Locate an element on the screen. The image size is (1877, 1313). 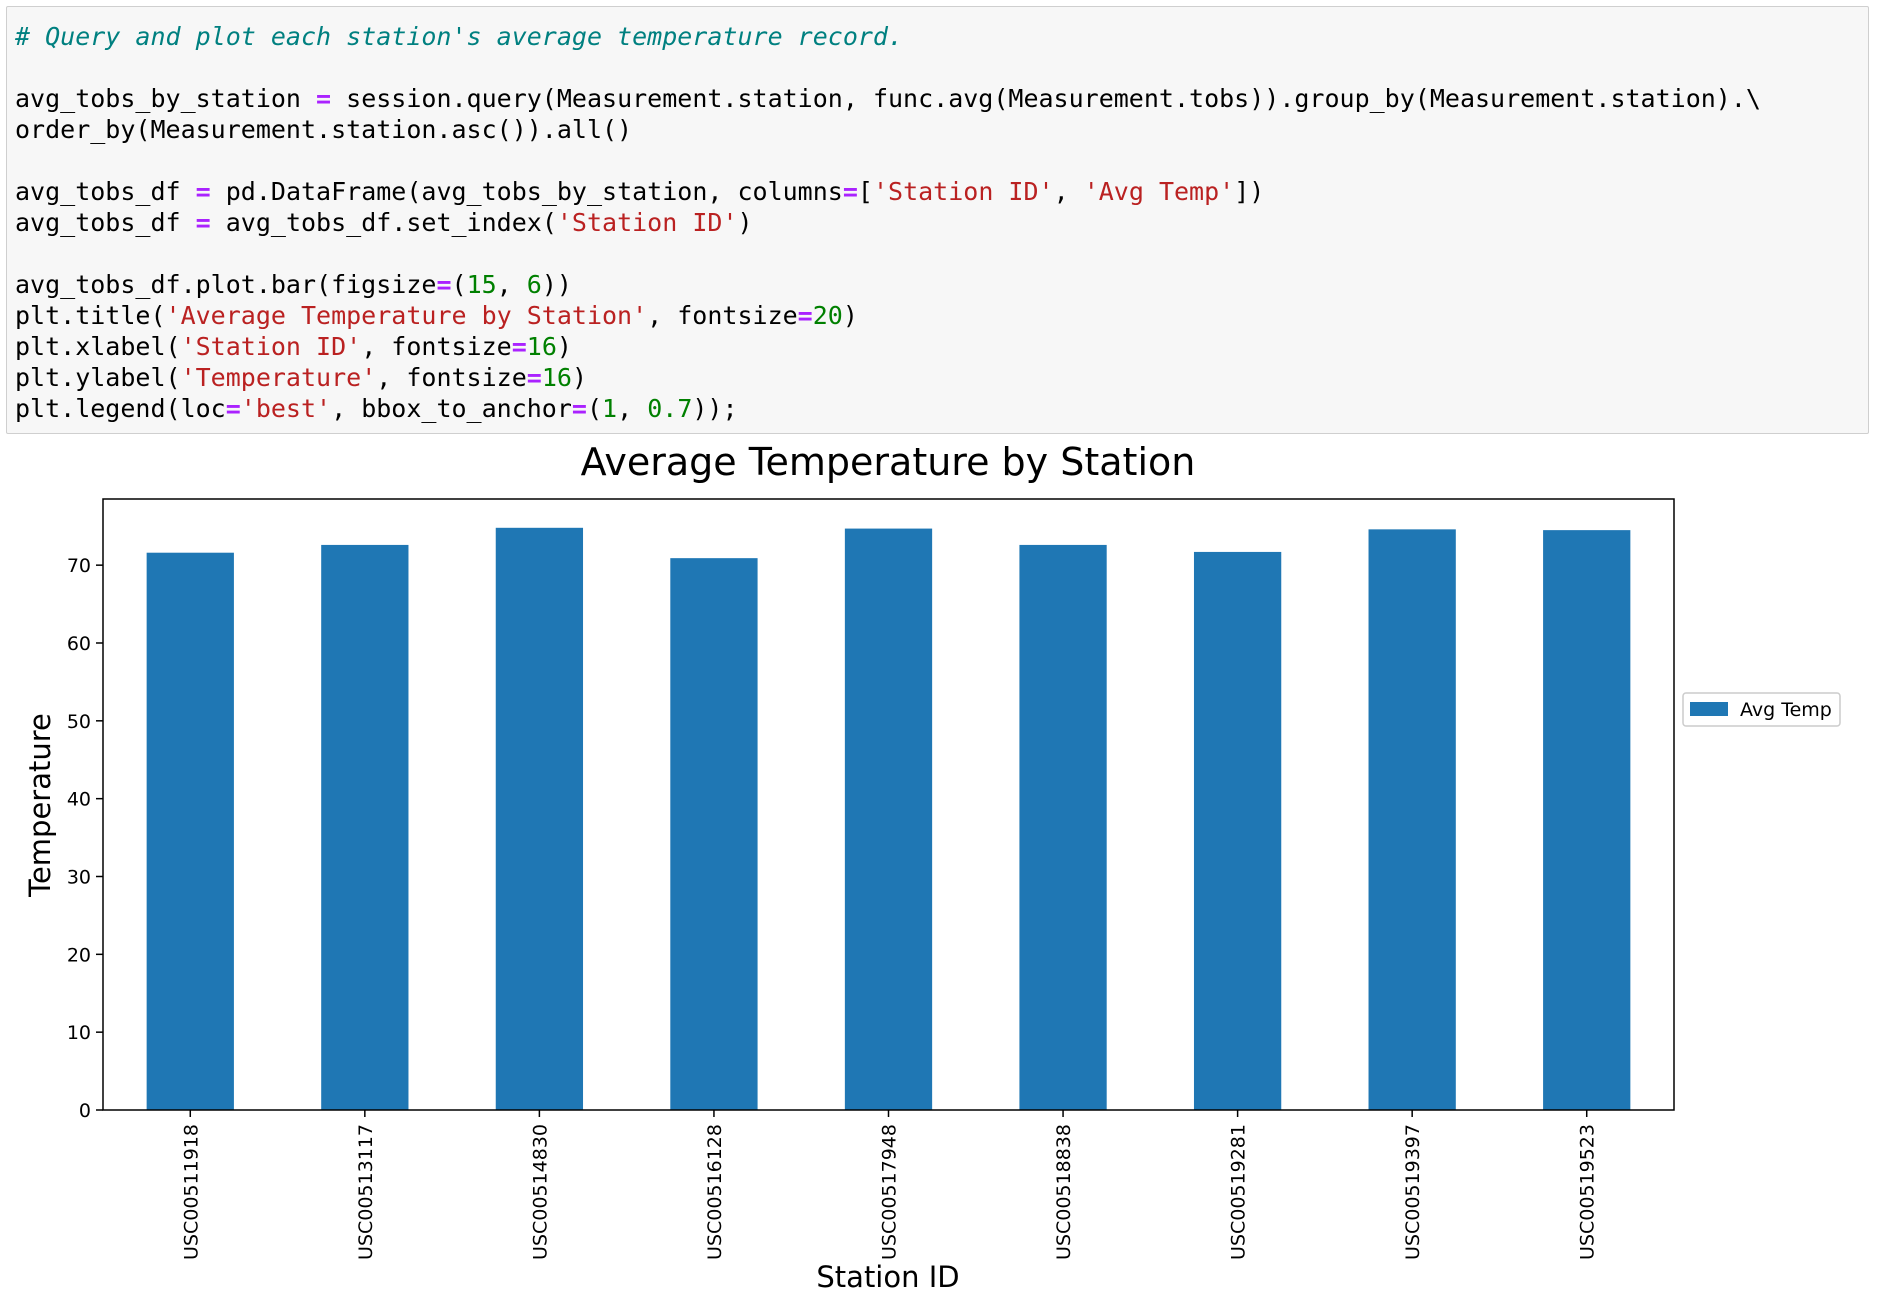
code-token: ]) is located at coordinates (1249, 191).